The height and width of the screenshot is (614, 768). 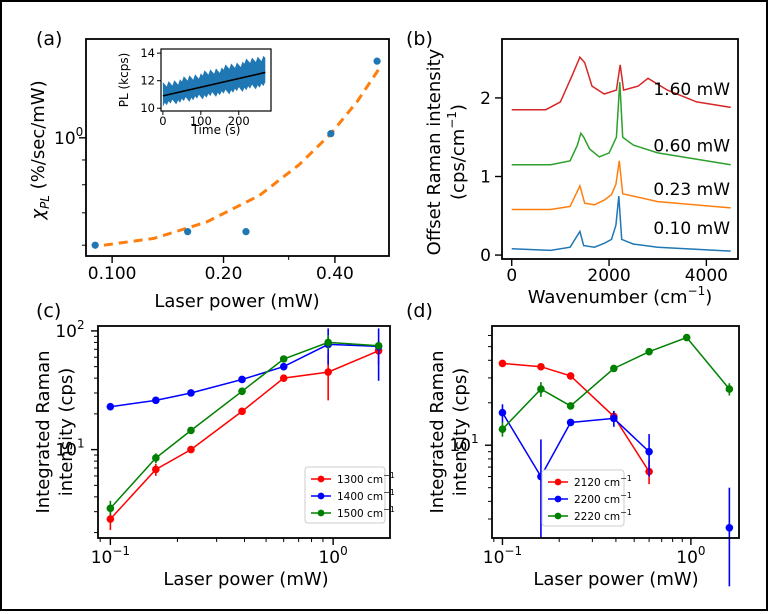 I want to click on panel-a-inset-ylabel: PL (kcps), so click(x=124, y=80).